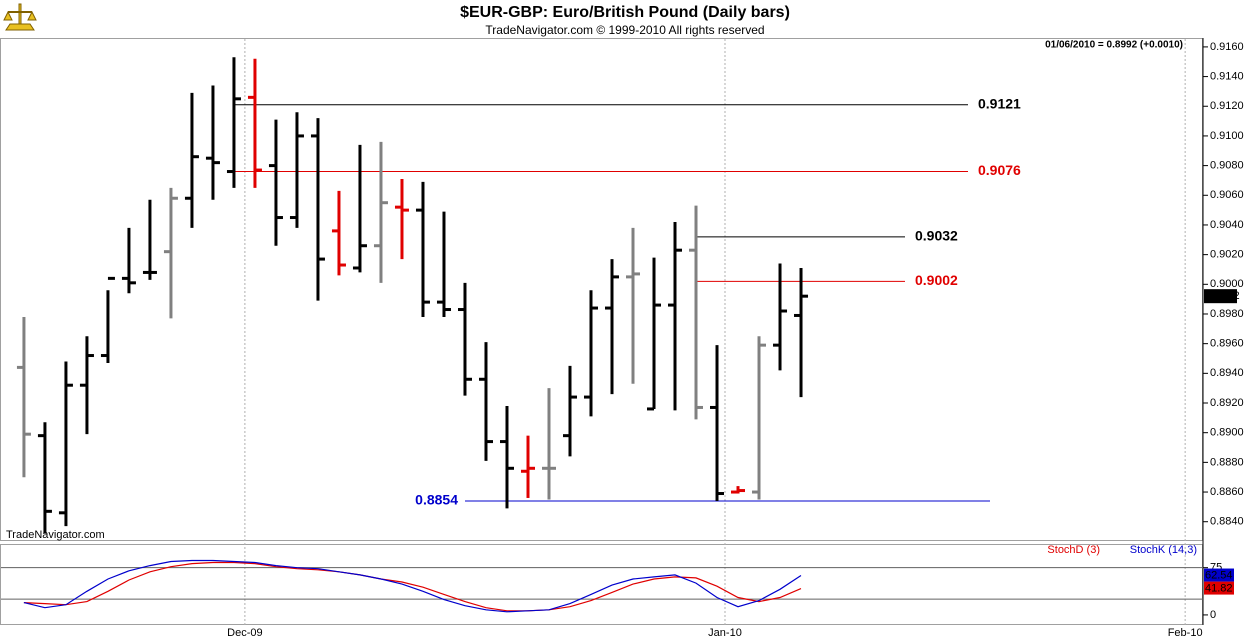 This screenshot has height=643, width=1250. What do you see at coordinates (55, 535) in the screenshot?
I see `watermark: TradeNavigator.com` at bounding box center [55, 535].